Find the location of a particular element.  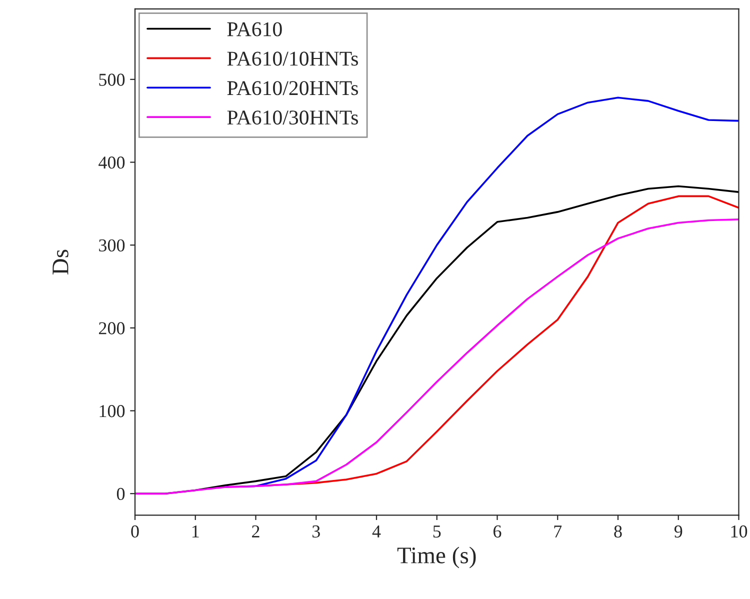

legend-label: PA610 is located at coordinates (254, 29).